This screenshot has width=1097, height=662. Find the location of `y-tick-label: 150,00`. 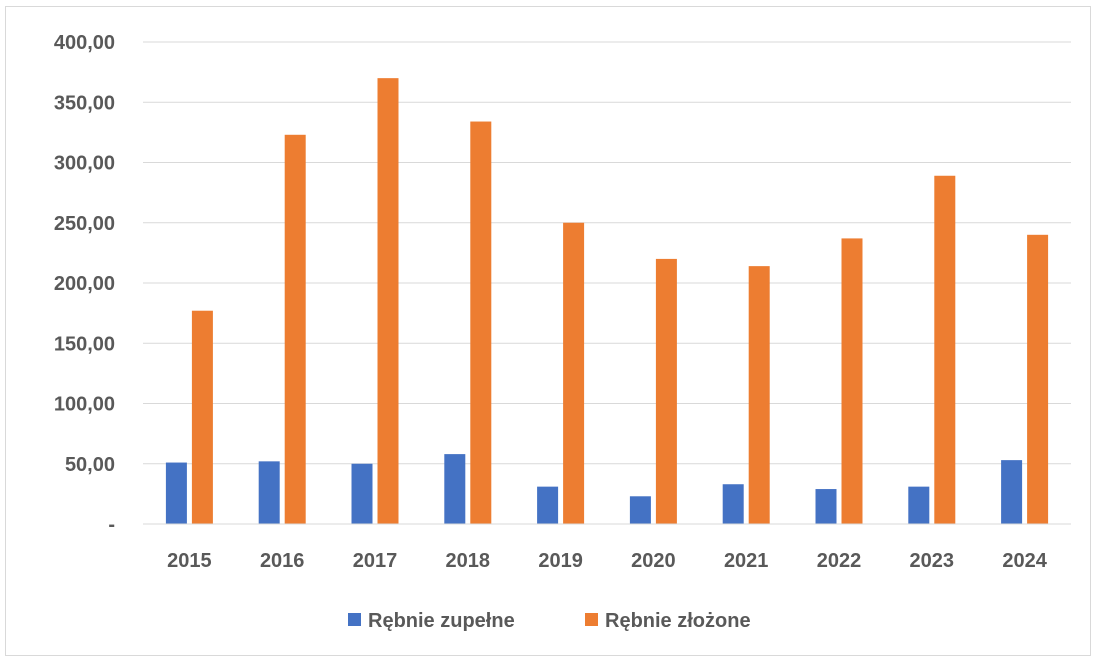

y-tick-label: 150,00 is located at coordinates (84, 344).